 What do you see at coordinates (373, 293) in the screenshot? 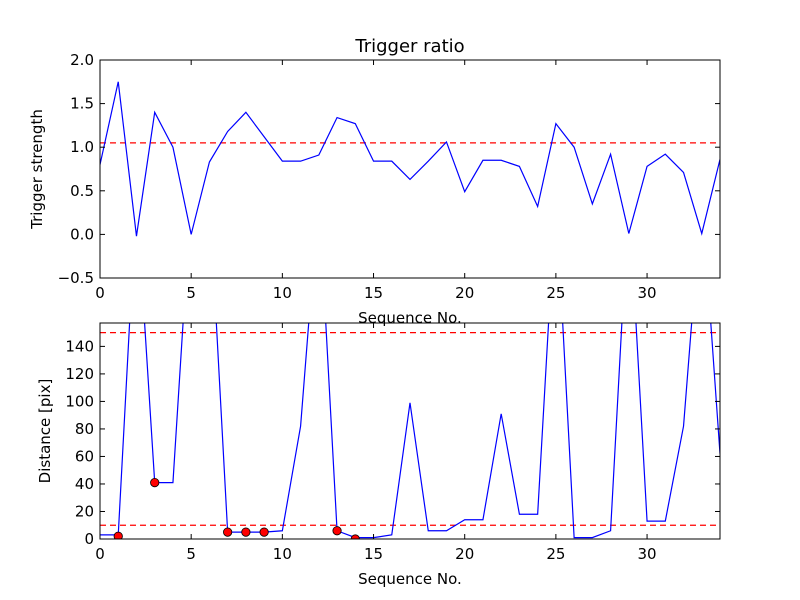
I see `top-x-tick-label: 15` at bounding box center [373, 293].